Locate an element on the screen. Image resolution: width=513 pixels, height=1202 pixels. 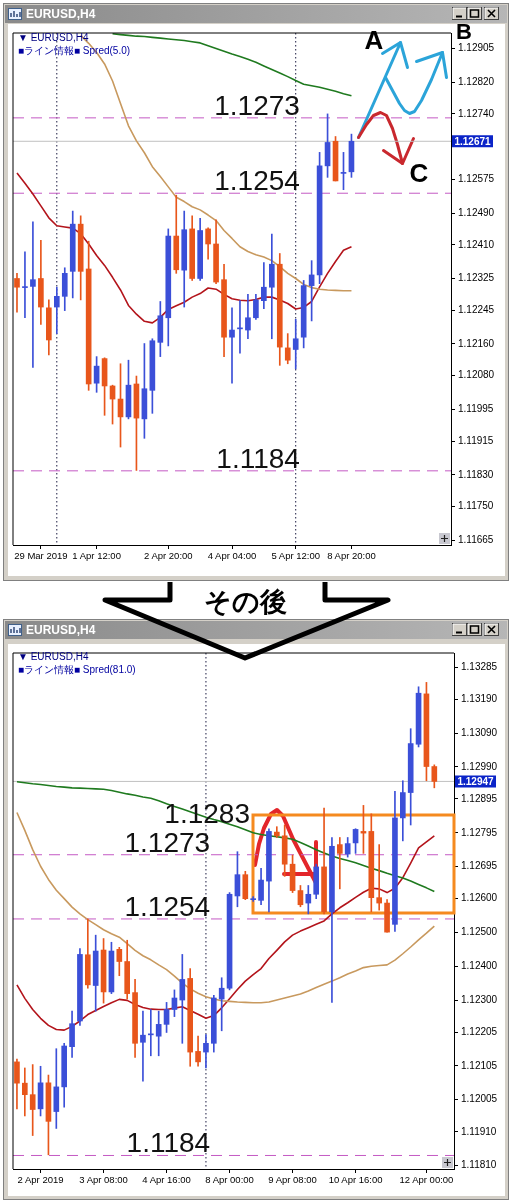
y-tick-label: 1.12740 is located at coordinates (476, 113).